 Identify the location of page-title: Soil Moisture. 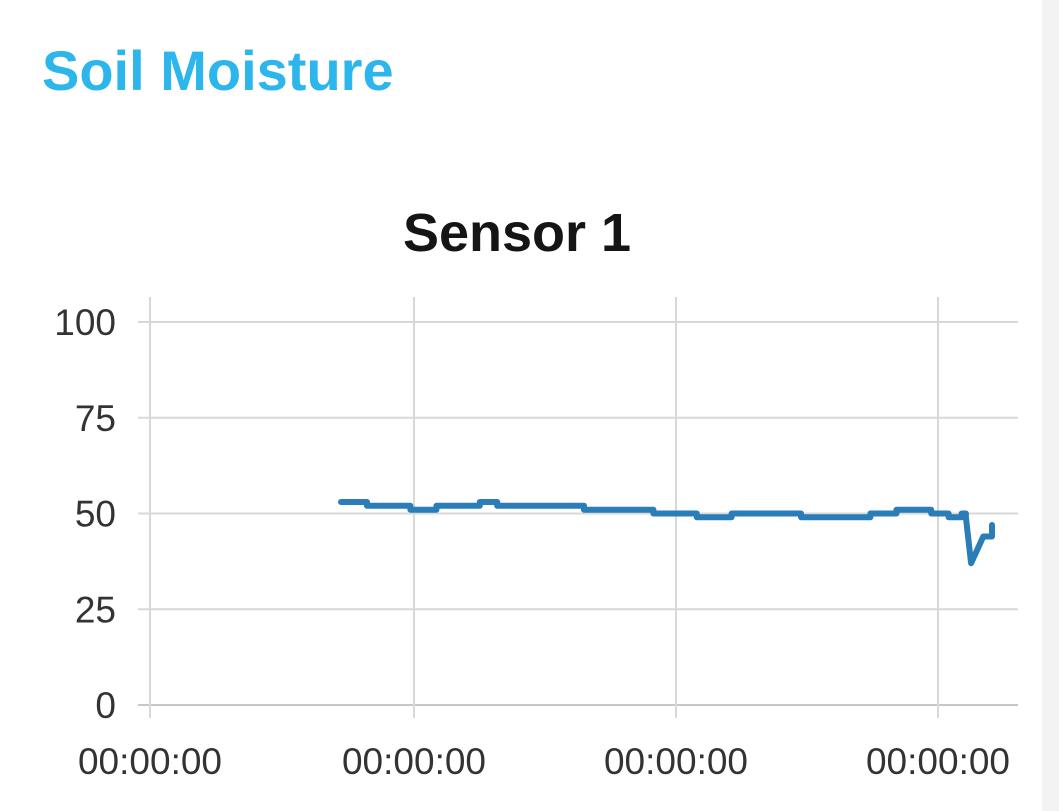
(218, 70).